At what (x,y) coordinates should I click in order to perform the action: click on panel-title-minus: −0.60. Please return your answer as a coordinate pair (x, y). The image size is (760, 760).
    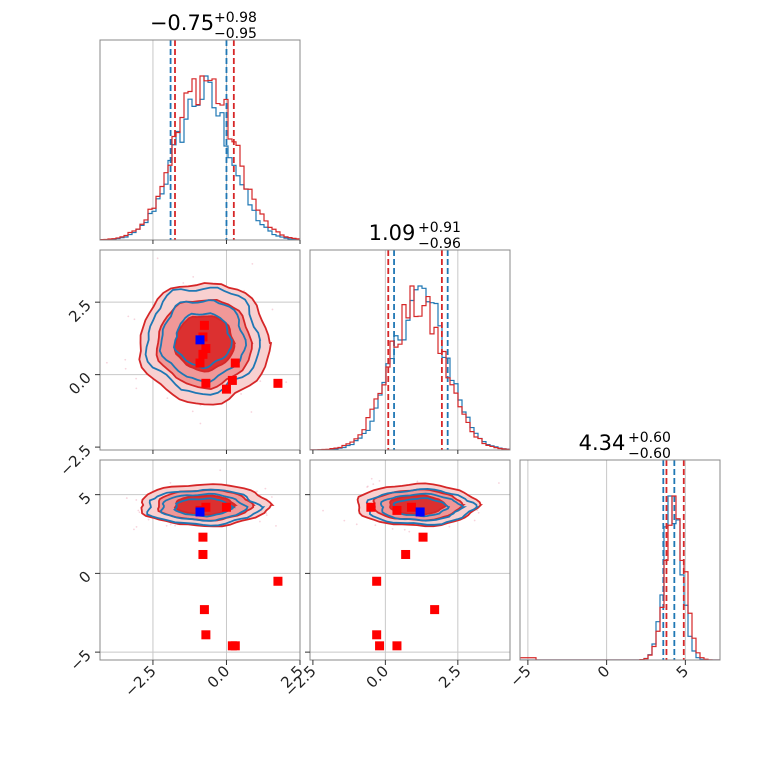
    Looking at the image, I should click on (649, 454).